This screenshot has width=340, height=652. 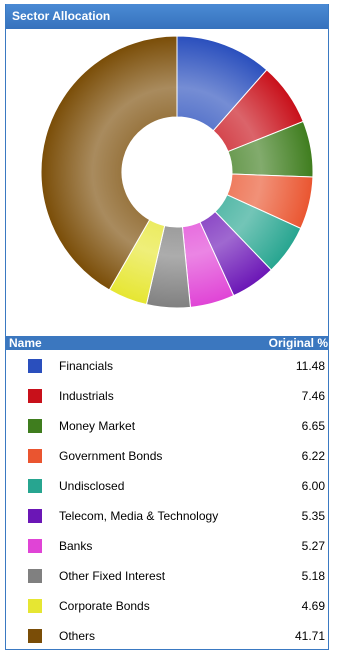 What do you see at coordinates (139, 516) in the screenshot?
I see `legend-label: Telecom, Media & Technology` at bounding box center [139, 516].